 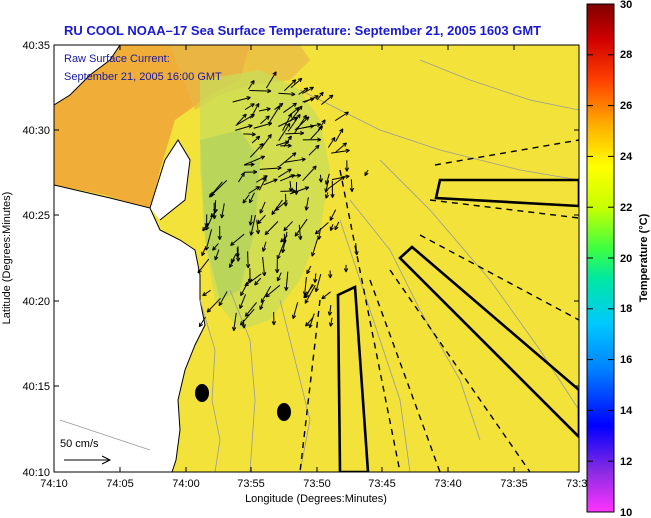 What do you see at coordinates (317, 484) in the screenshot?
I see `x-tick-label: 73:50` at bounding box center [317, 484].